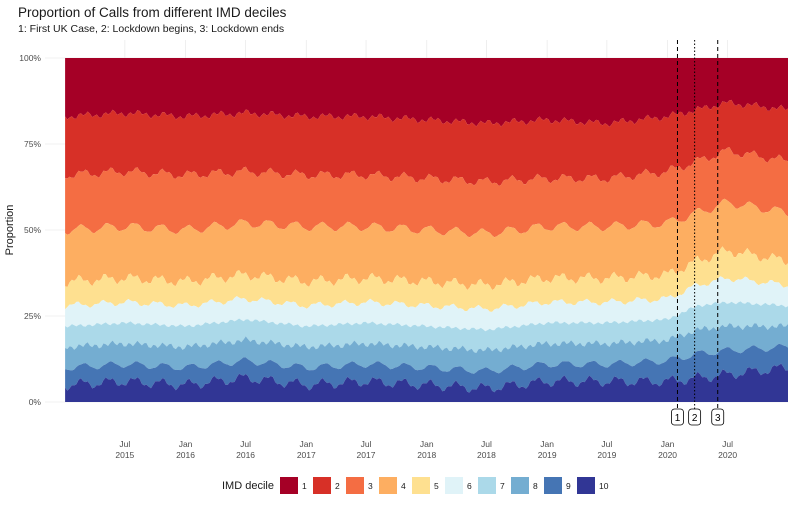 This screenshot has width=792, height=509. What do you see at coordinates (304, 486) in the screenshot?
I see `legend-label-1: 1` at bounding box center [304, 486].